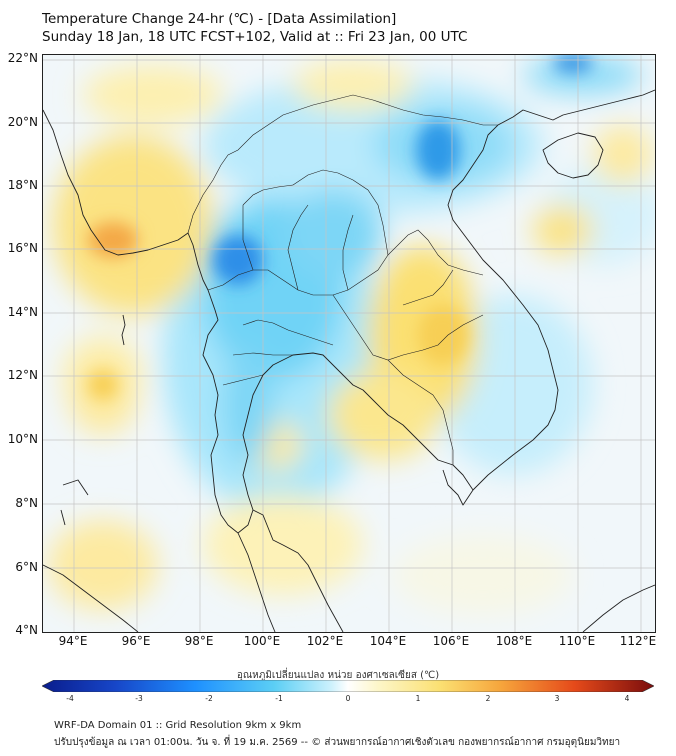  Describe the element at coordinates (262, 641) in the screenshot. I see `lon-label: 100°E` at that location.